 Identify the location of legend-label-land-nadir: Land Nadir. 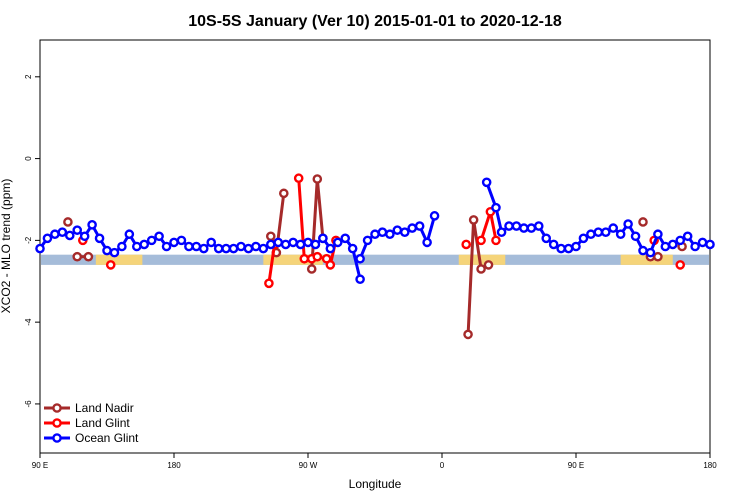
(104, 408).